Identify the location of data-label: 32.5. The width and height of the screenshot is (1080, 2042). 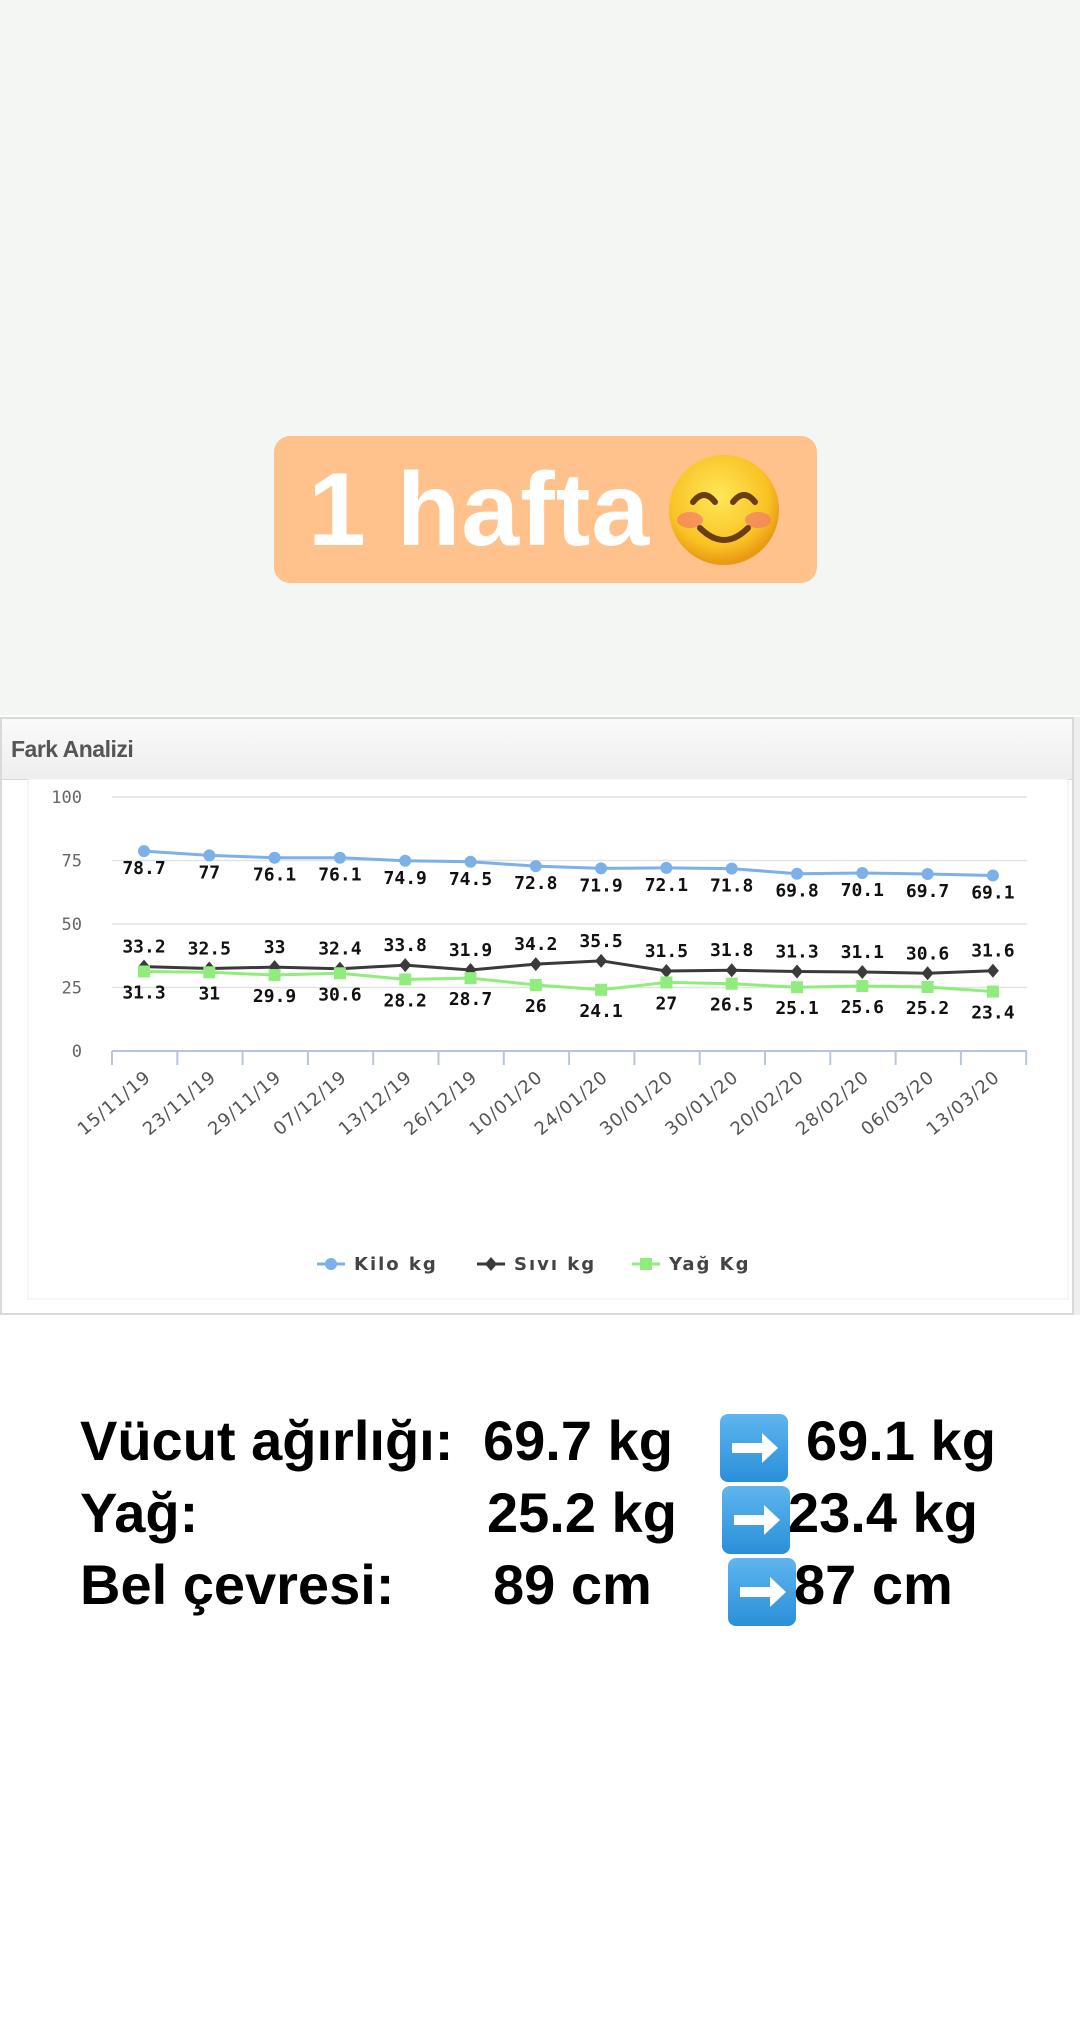
(209, 948).